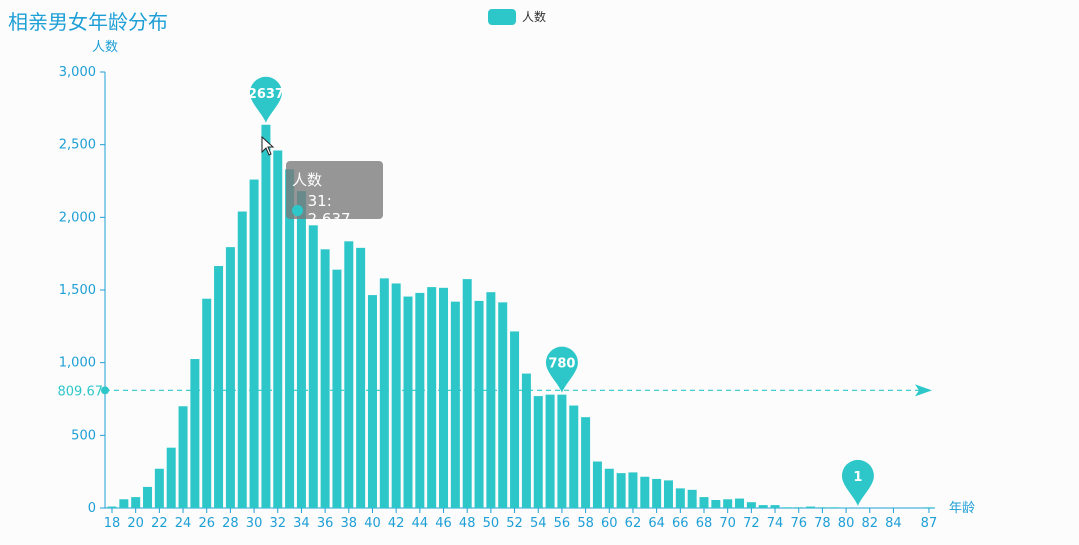  What do you see at coordinates (704, 523) in the screenshot?
I see `x-tick-label: 68` at bounding box center [704, 523].